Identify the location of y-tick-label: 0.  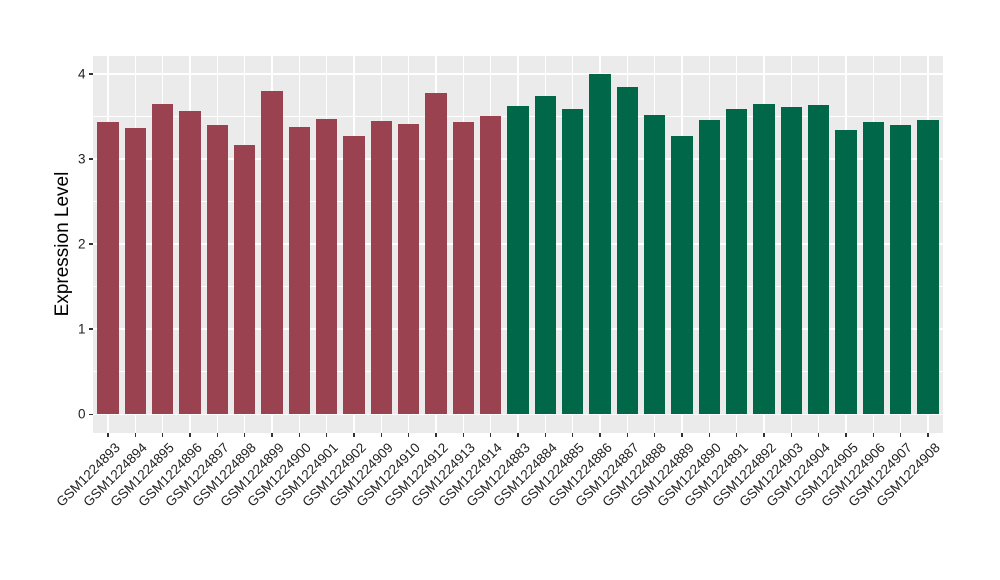
(81, 414).